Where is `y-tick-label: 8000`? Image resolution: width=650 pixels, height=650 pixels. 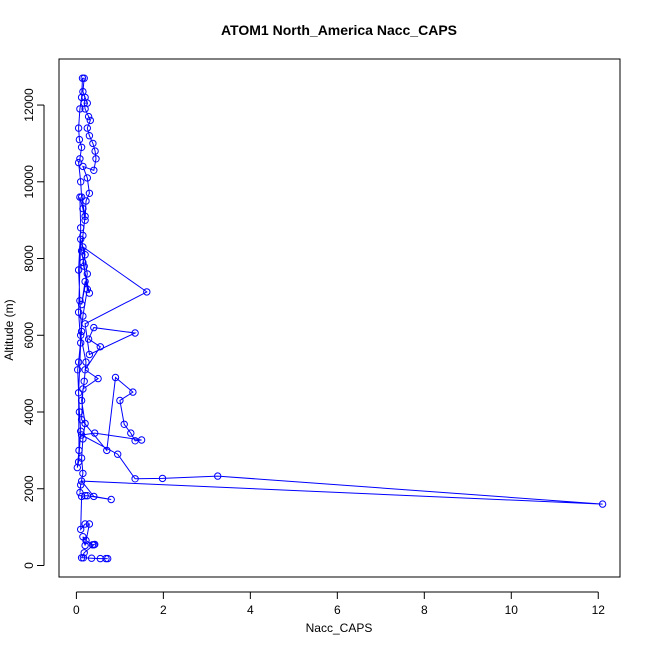
y-tick-label: 8000 is located at coordinates (29, 258).